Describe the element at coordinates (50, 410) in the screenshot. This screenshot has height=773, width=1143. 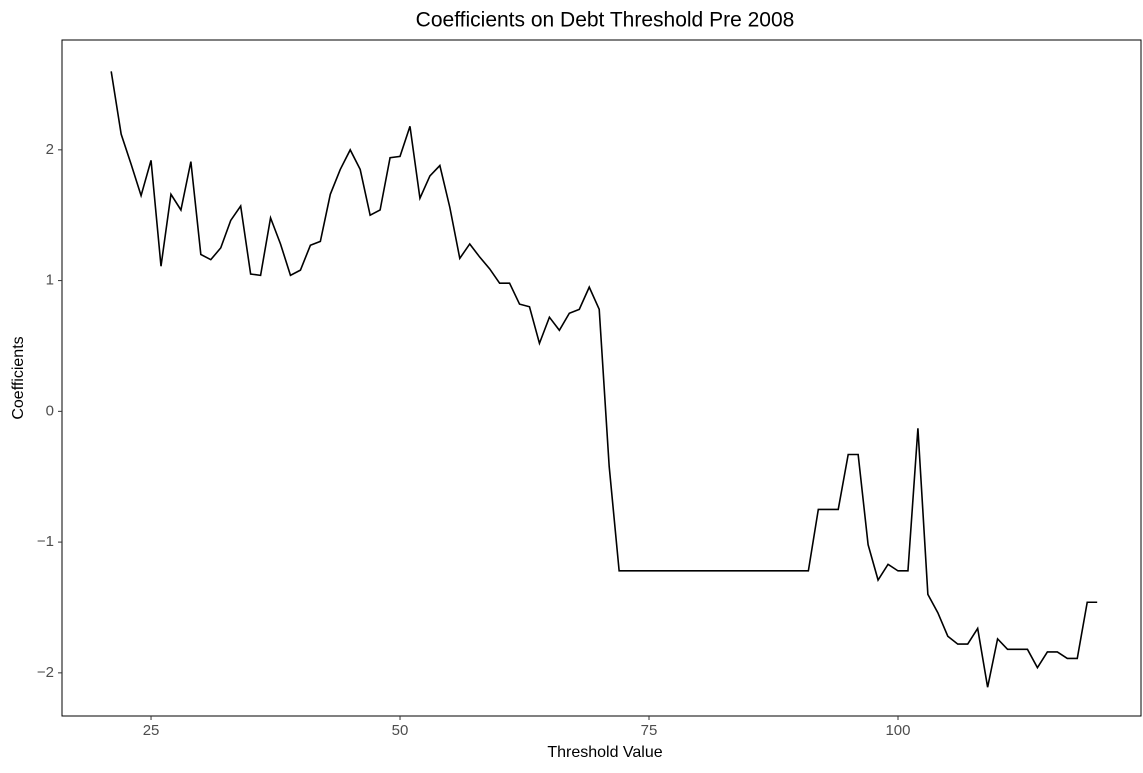
I see `y-tick-label: 0` at that location.